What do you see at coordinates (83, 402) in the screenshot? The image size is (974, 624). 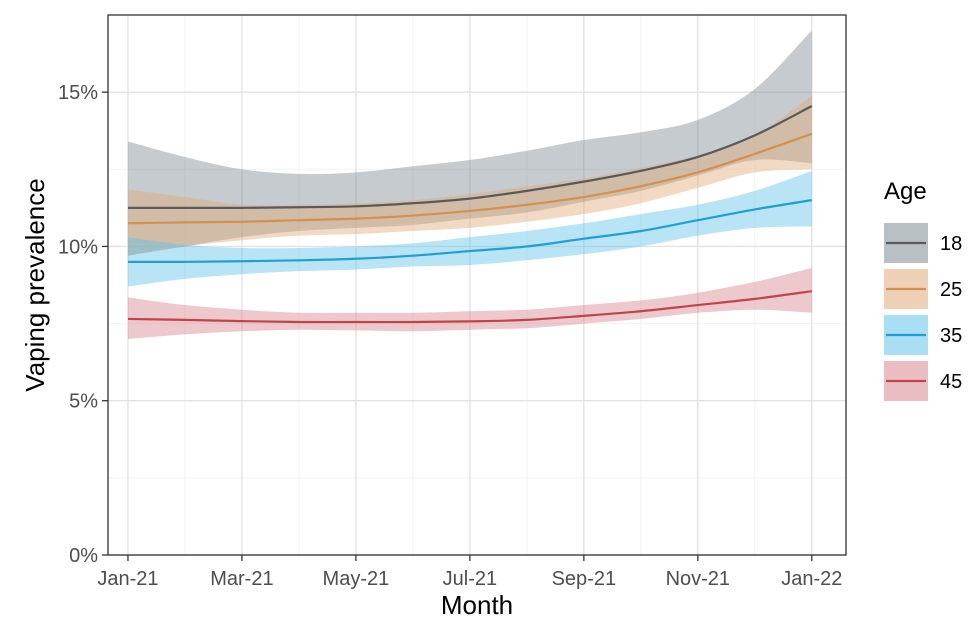 I see `y-tick-label: 5%` at bounding box center [83, 402].